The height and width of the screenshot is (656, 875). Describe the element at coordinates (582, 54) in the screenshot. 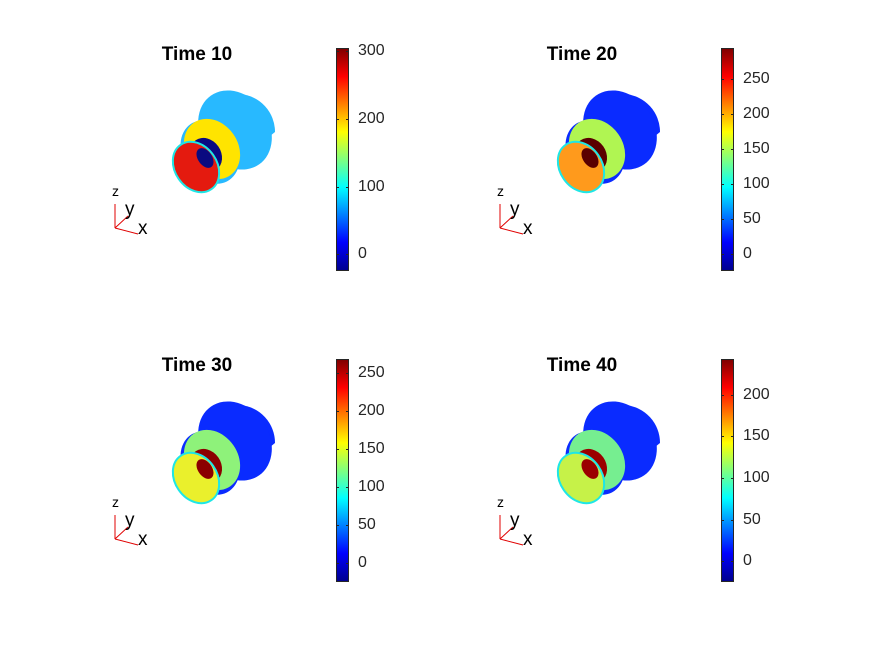

I see `chart-title: Time 20` at that location.